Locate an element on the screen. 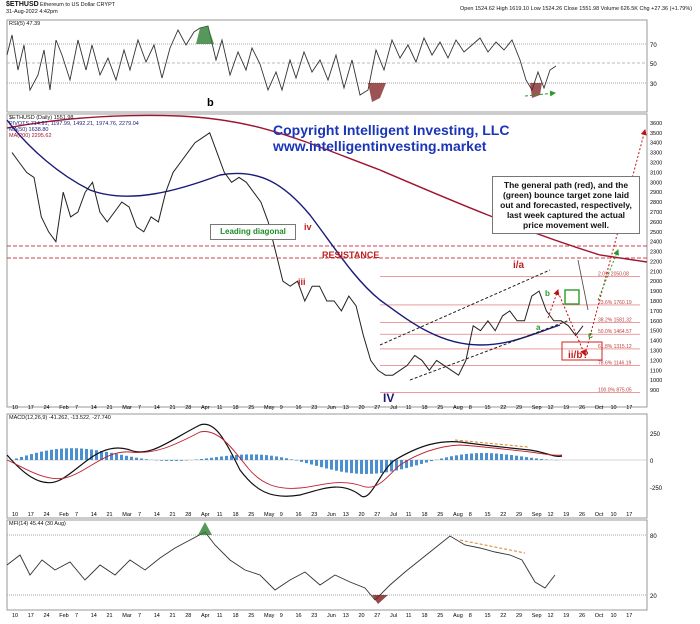  x-tick-macd: 27 is located at coordinates (377, 515).